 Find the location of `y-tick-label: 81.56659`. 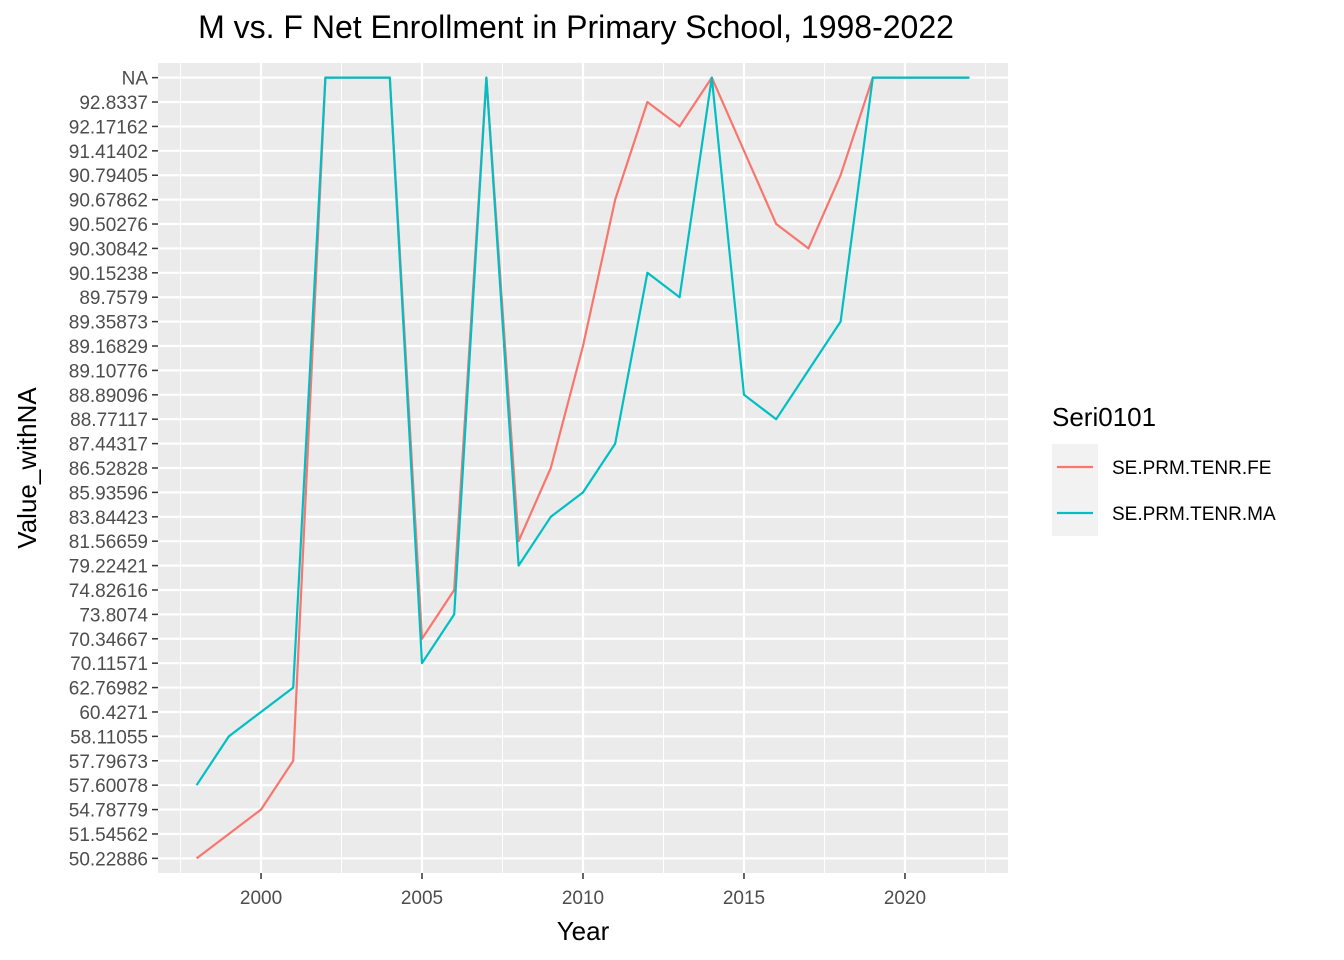

y-tick-label: 81.56659 is located at coordinates (108, 542).